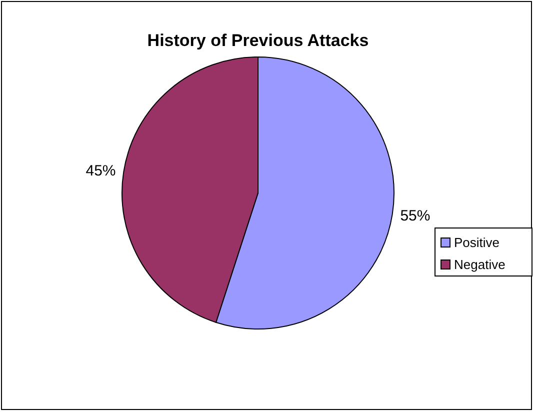 The height and width of the screenshot is (412, 534). What do you see at coordinates (477, 242) in the screenshot?
I see `legend-label: Positive` at bounding box center [477, 242].